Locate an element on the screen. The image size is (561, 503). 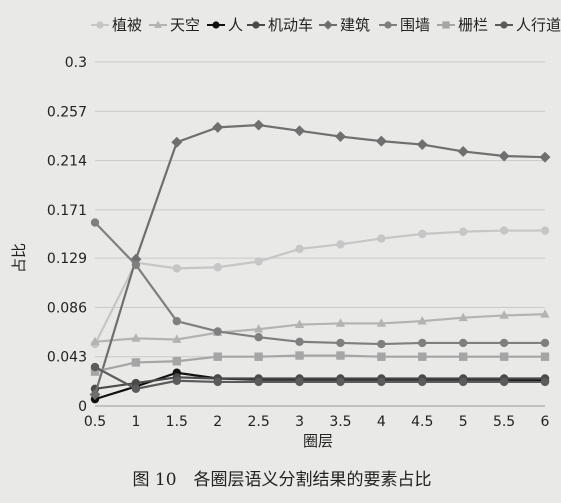
legend-item: 植被 is located at coordinates (116, 25).